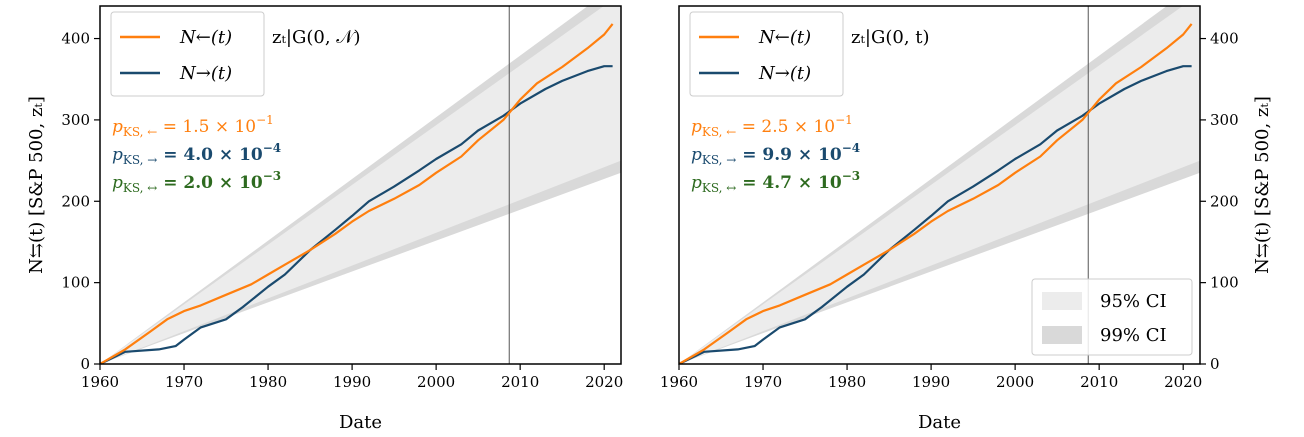  I want to click on ks-value: = 9.9 × 10, so click(789, 155).